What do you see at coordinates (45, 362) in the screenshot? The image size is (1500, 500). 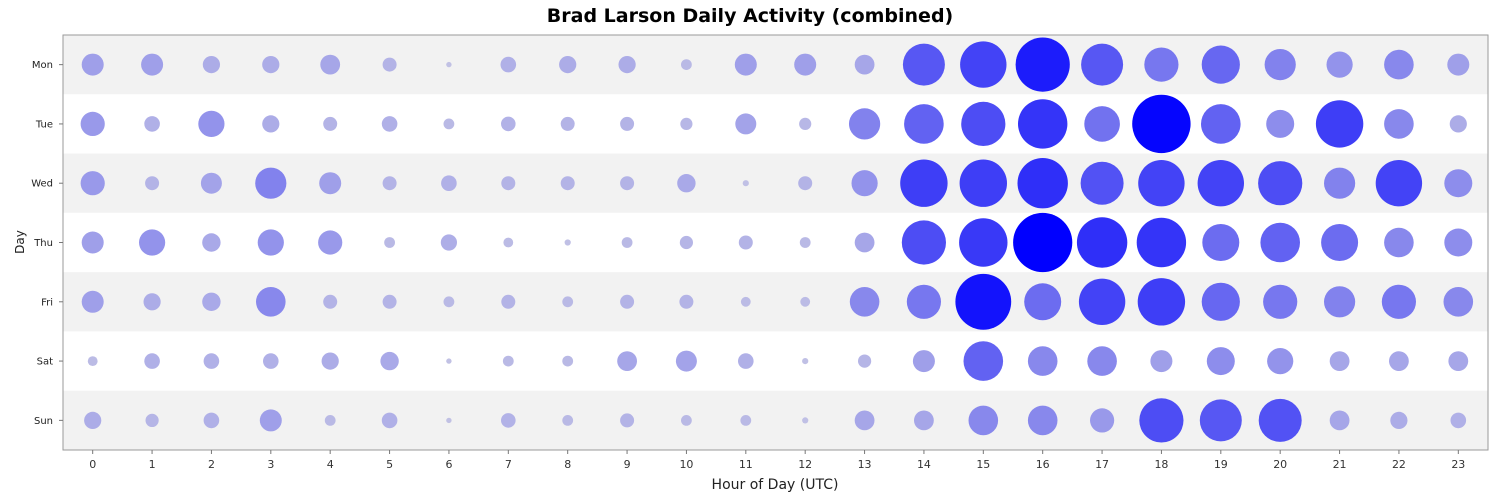 I see `y-tick-label: Sat` at bounding box center [45, 362].